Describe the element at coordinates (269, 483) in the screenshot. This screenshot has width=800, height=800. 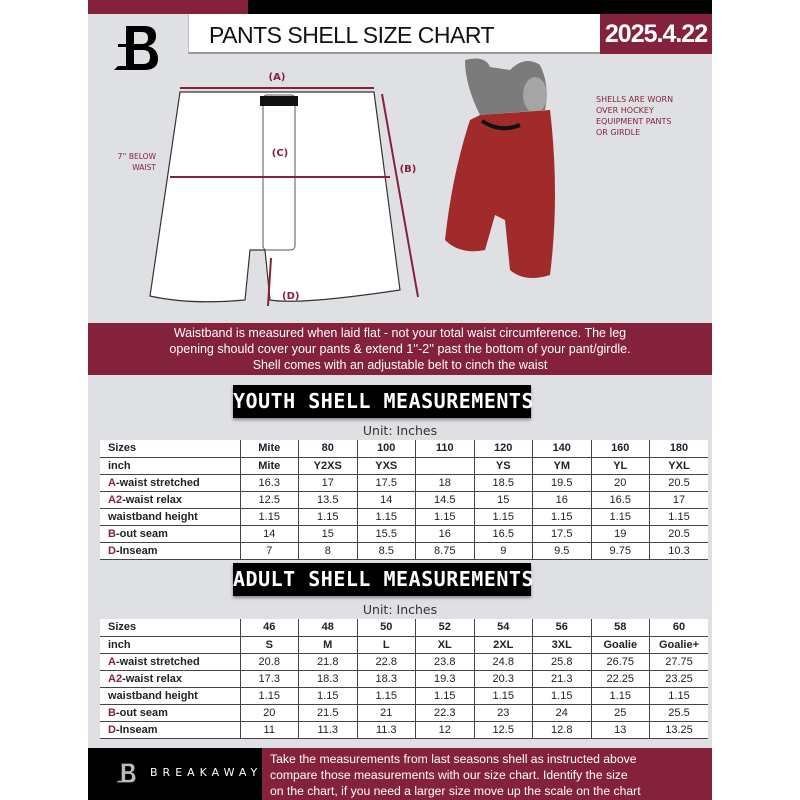
I see `table-cell: 16.3` at that location.